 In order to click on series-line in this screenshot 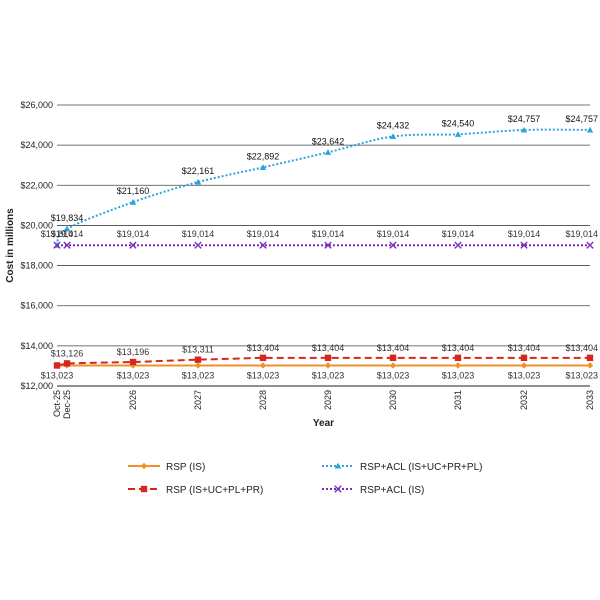, I will do `click(323, 361)`.